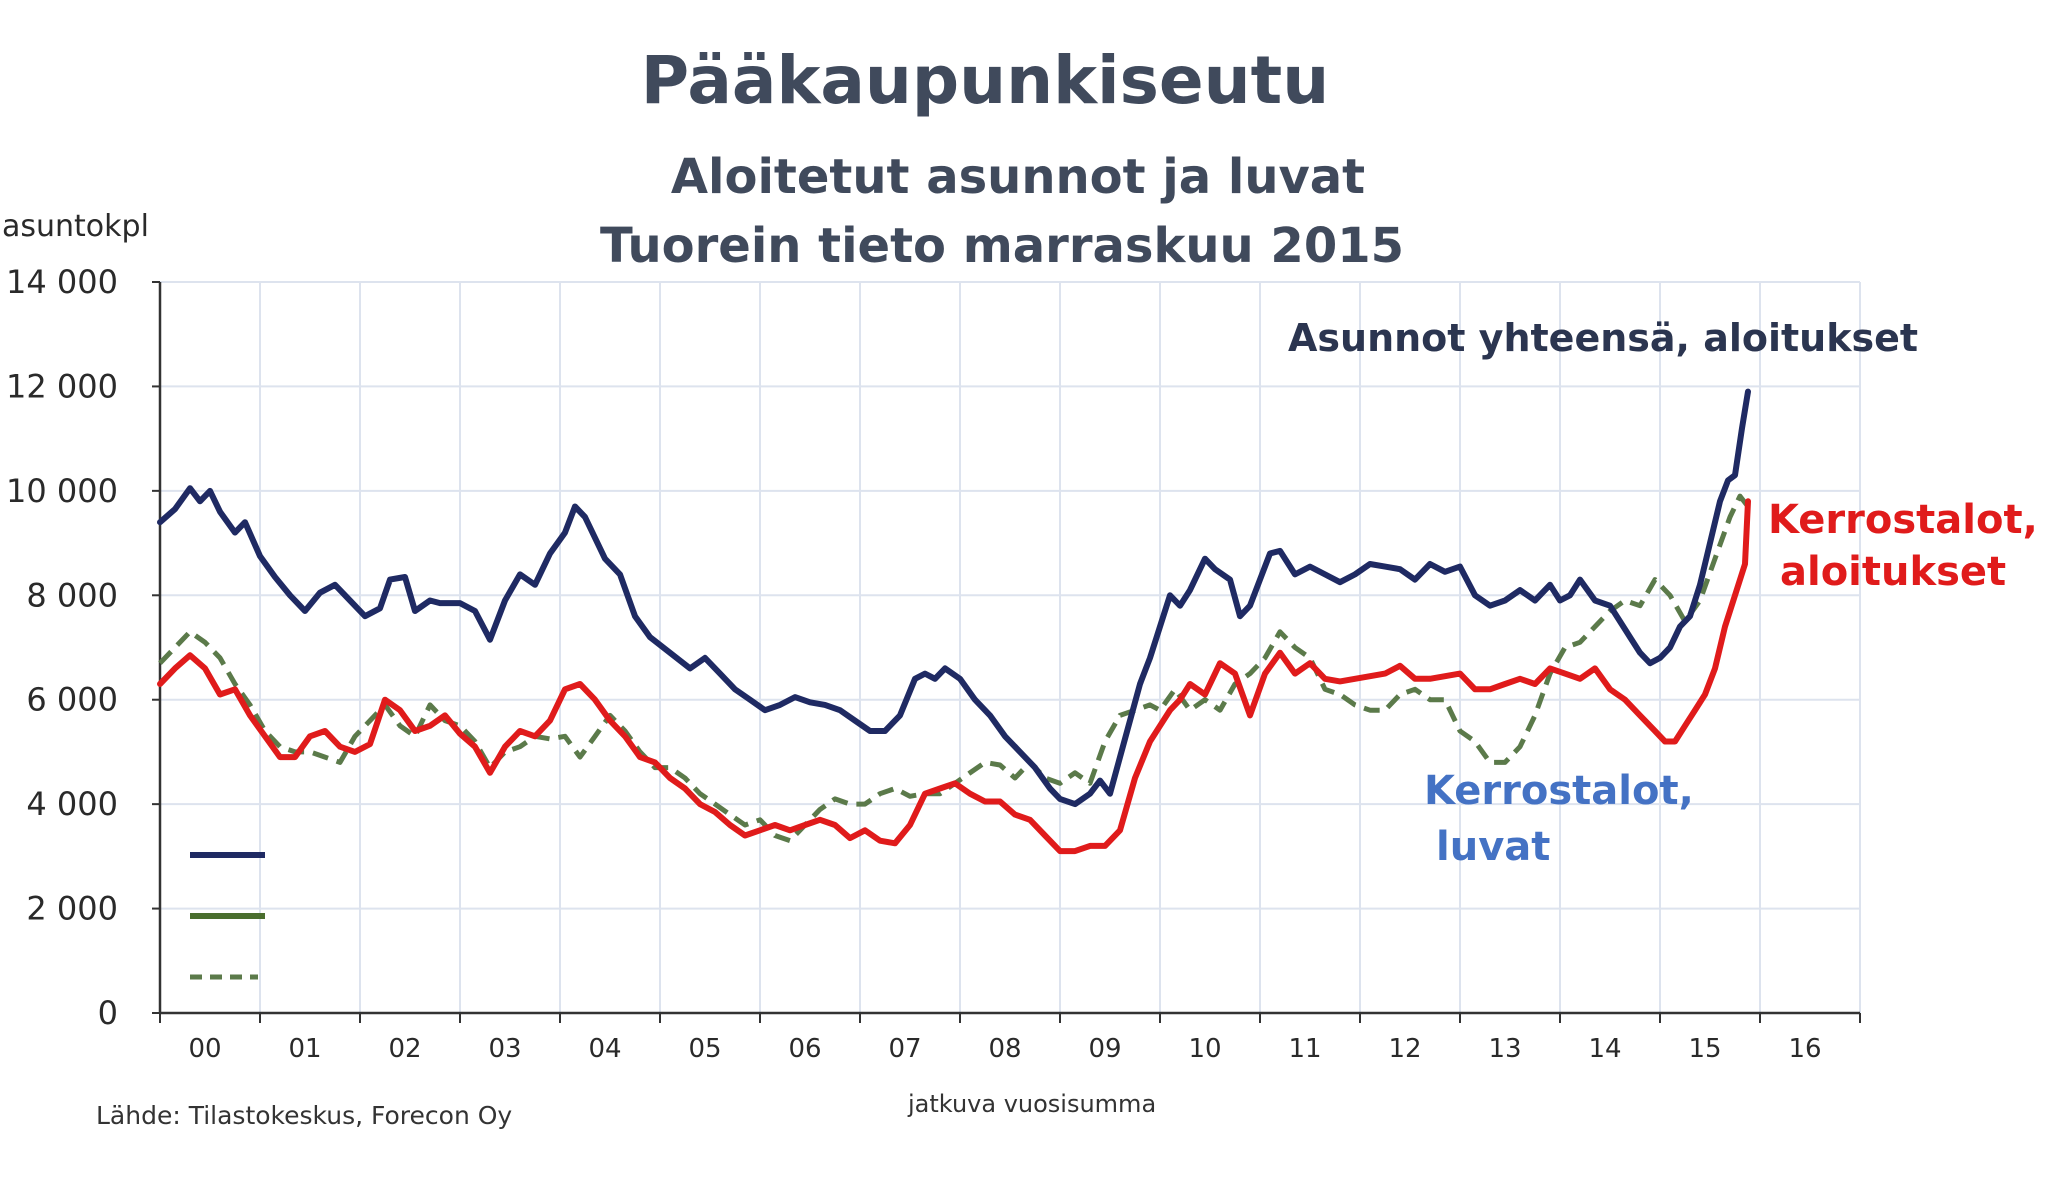 The height and width of the screenshot is (1195, 2048). What do you see at coordinates (1031, 1104) in the screenshot?
I see `x-axis-label: jatkuva vuosisumma` at bounding box center [1031, 1104].